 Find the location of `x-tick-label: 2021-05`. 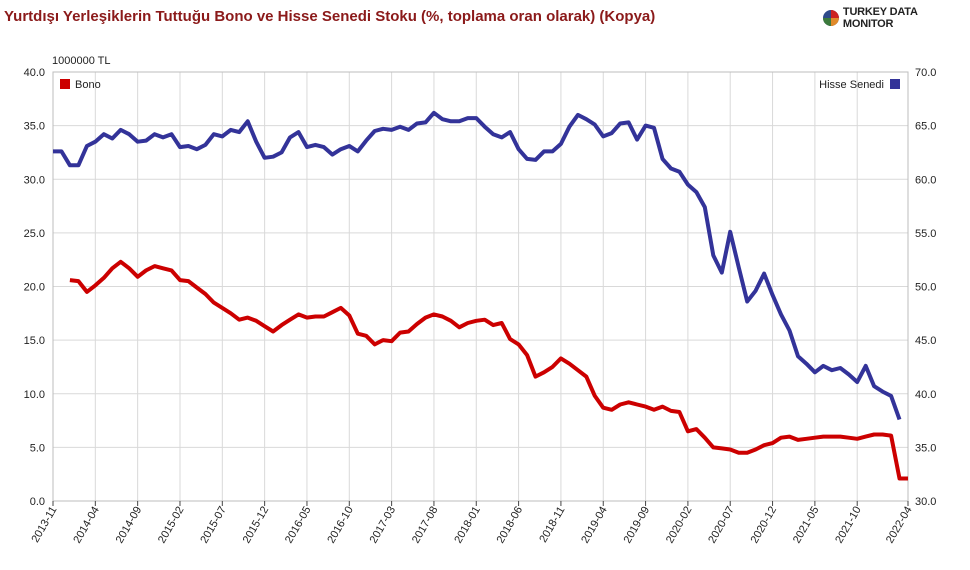

x-tick-label: 2021-05 is located at coordinates (806, 525).